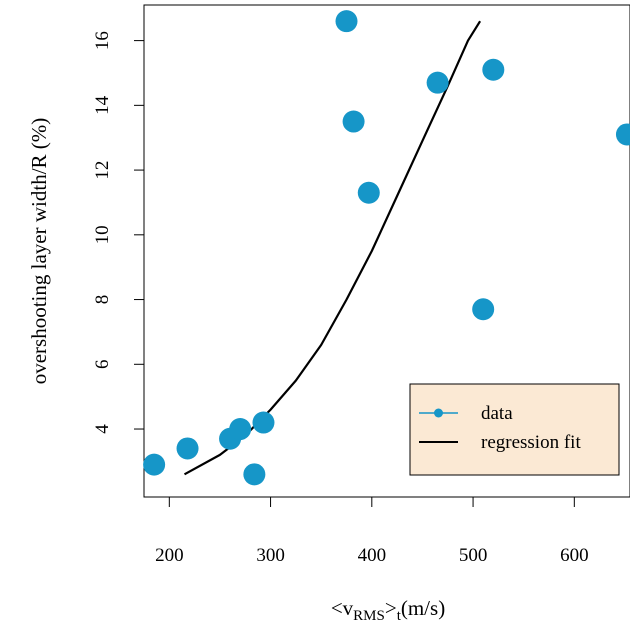 Image resolution: width=630 pixels, height=628 pixels. I want to click on x-tick-label: 200, so click(169, 555).